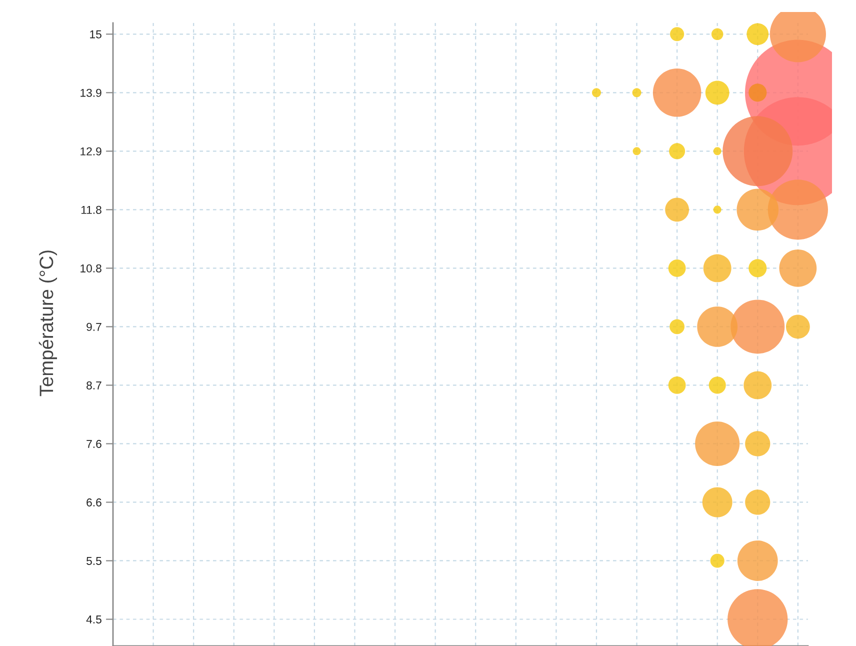 The width and height of the screenshot is (856, 646). What do you see at coordinates (94, 326) in the screenshot?
I see `y-tick-label: 9.7` at bounding box center [94, 326].